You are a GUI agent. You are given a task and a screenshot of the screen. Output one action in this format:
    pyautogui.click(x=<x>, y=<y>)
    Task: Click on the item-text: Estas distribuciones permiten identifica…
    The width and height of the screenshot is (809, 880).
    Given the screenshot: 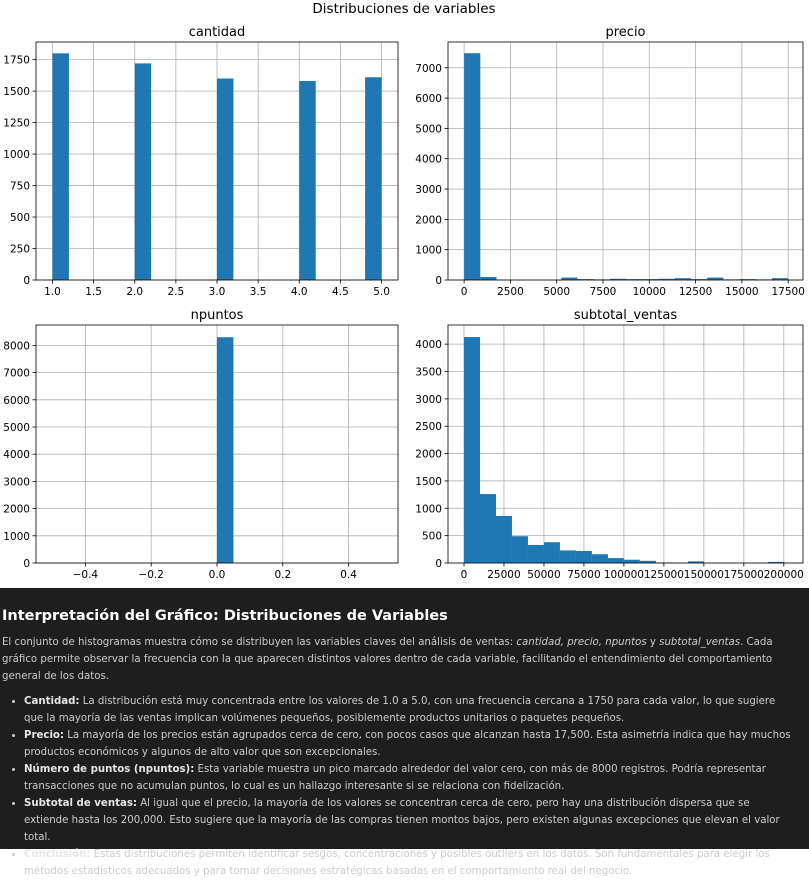 What is the action you would take?
    pyautogui.click(x=397, y=863)
    